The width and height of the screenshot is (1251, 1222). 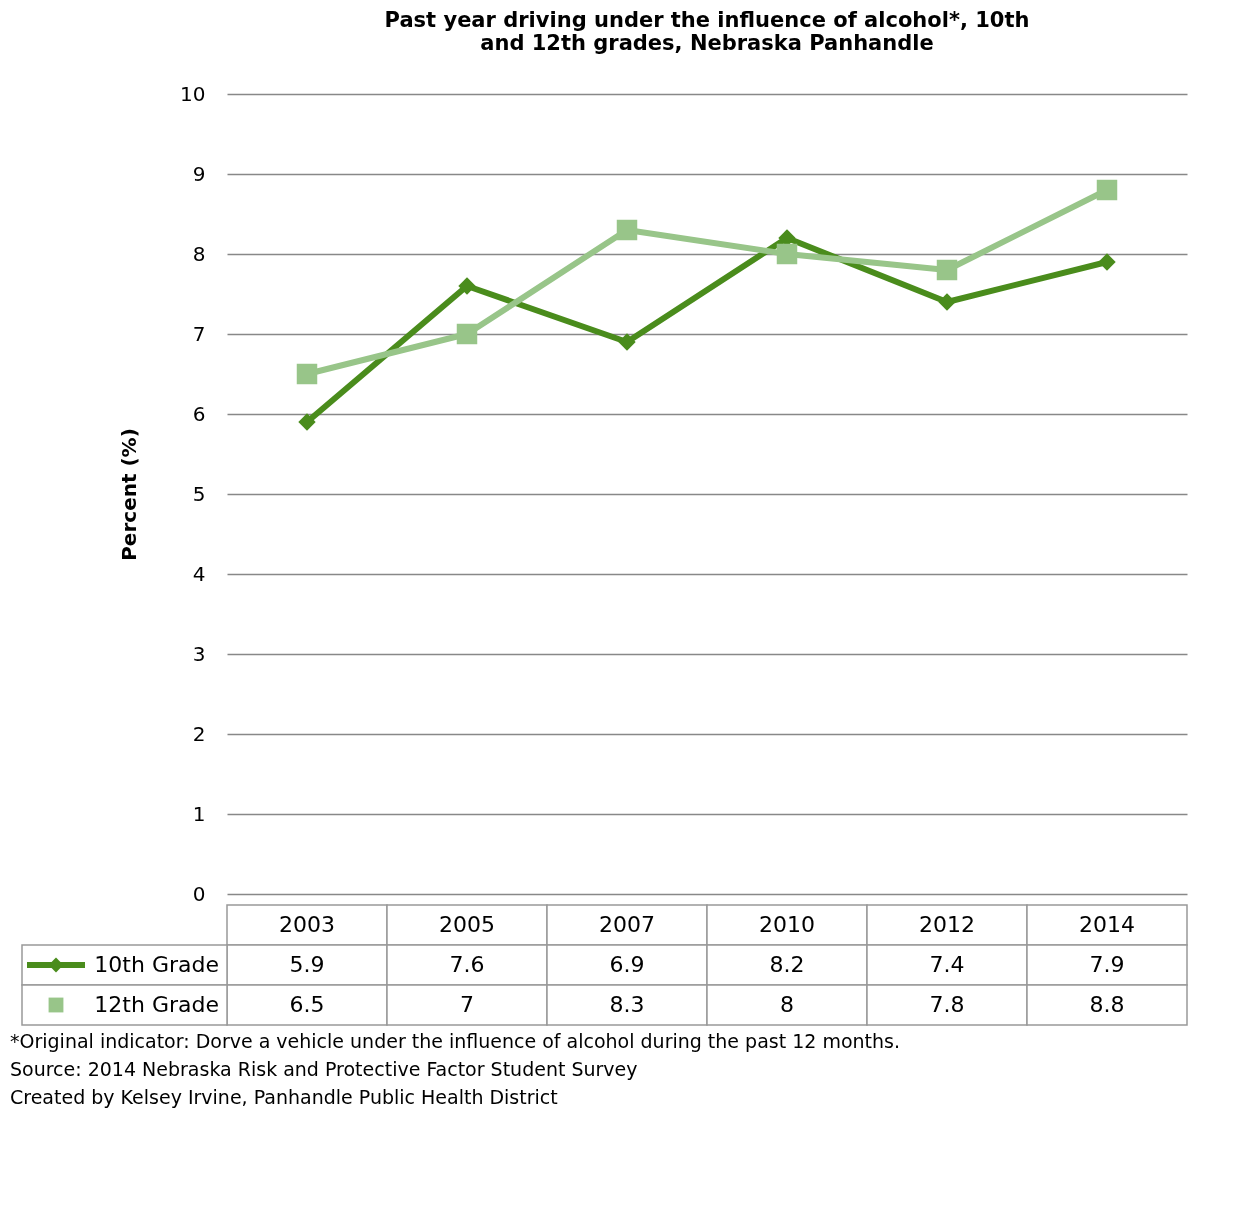 What do you see at coordinates (1107, 924) in the screenshot?
I see `x-tick-label: 2014` at bounding box center [1107, 924].